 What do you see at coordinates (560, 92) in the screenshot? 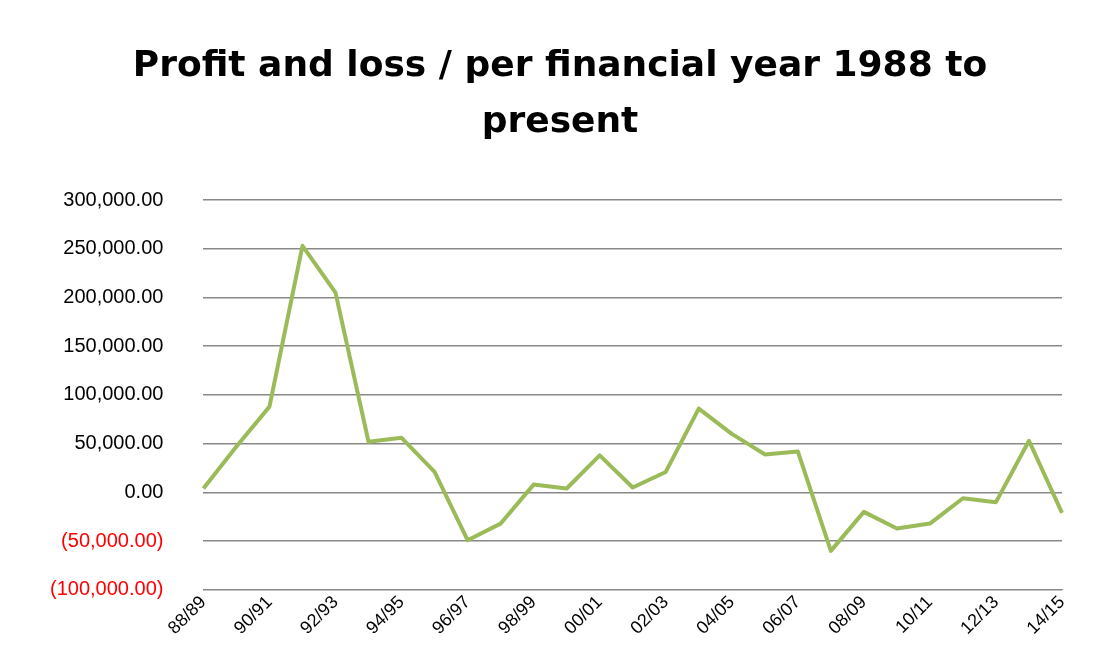
I see `chart-title: Profit and loss / per financial year 1988 to present` at bounding box center [560, 92].